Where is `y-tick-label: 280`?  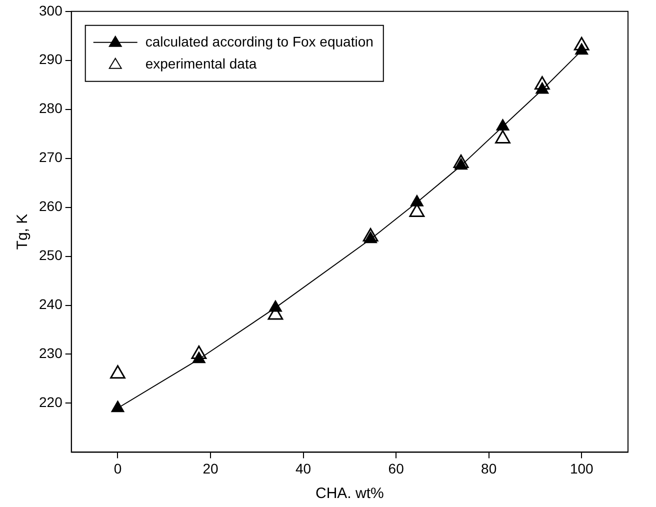
y-tick-label: 280 is located at coordinates (51, 108).